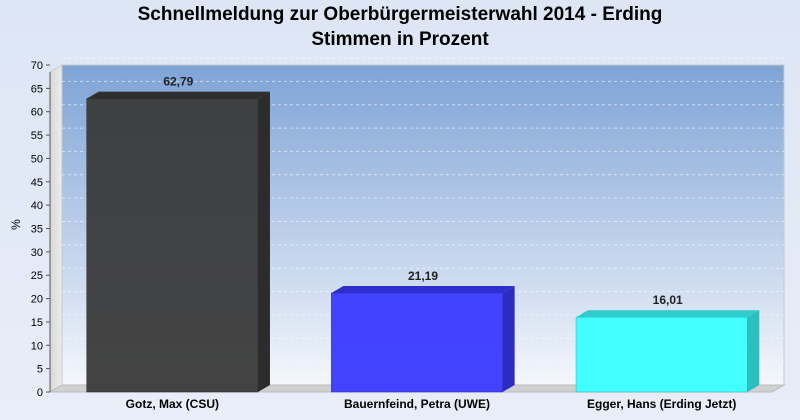 This screenshot has width=800, height=420. What do you see at coordinates (423, 276) in the screenshot?
I see `bar-value-label: 21,19` at bounding box center [423, 276].